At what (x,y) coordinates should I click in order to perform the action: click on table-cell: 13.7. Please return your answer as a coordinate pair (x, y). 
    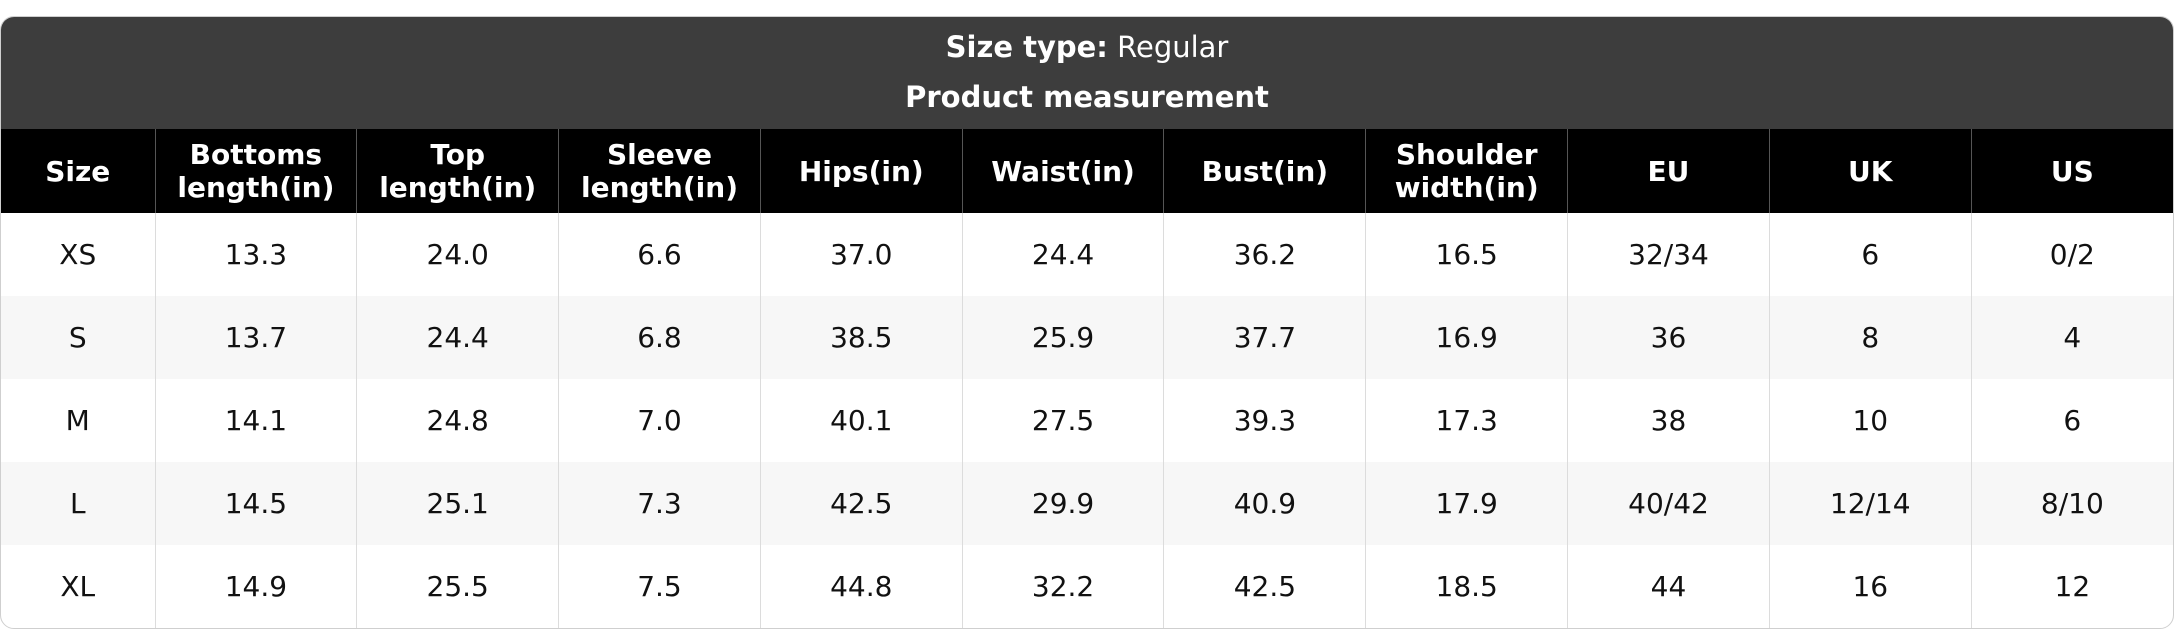
    Looking at the image, I should click on (255, 337).